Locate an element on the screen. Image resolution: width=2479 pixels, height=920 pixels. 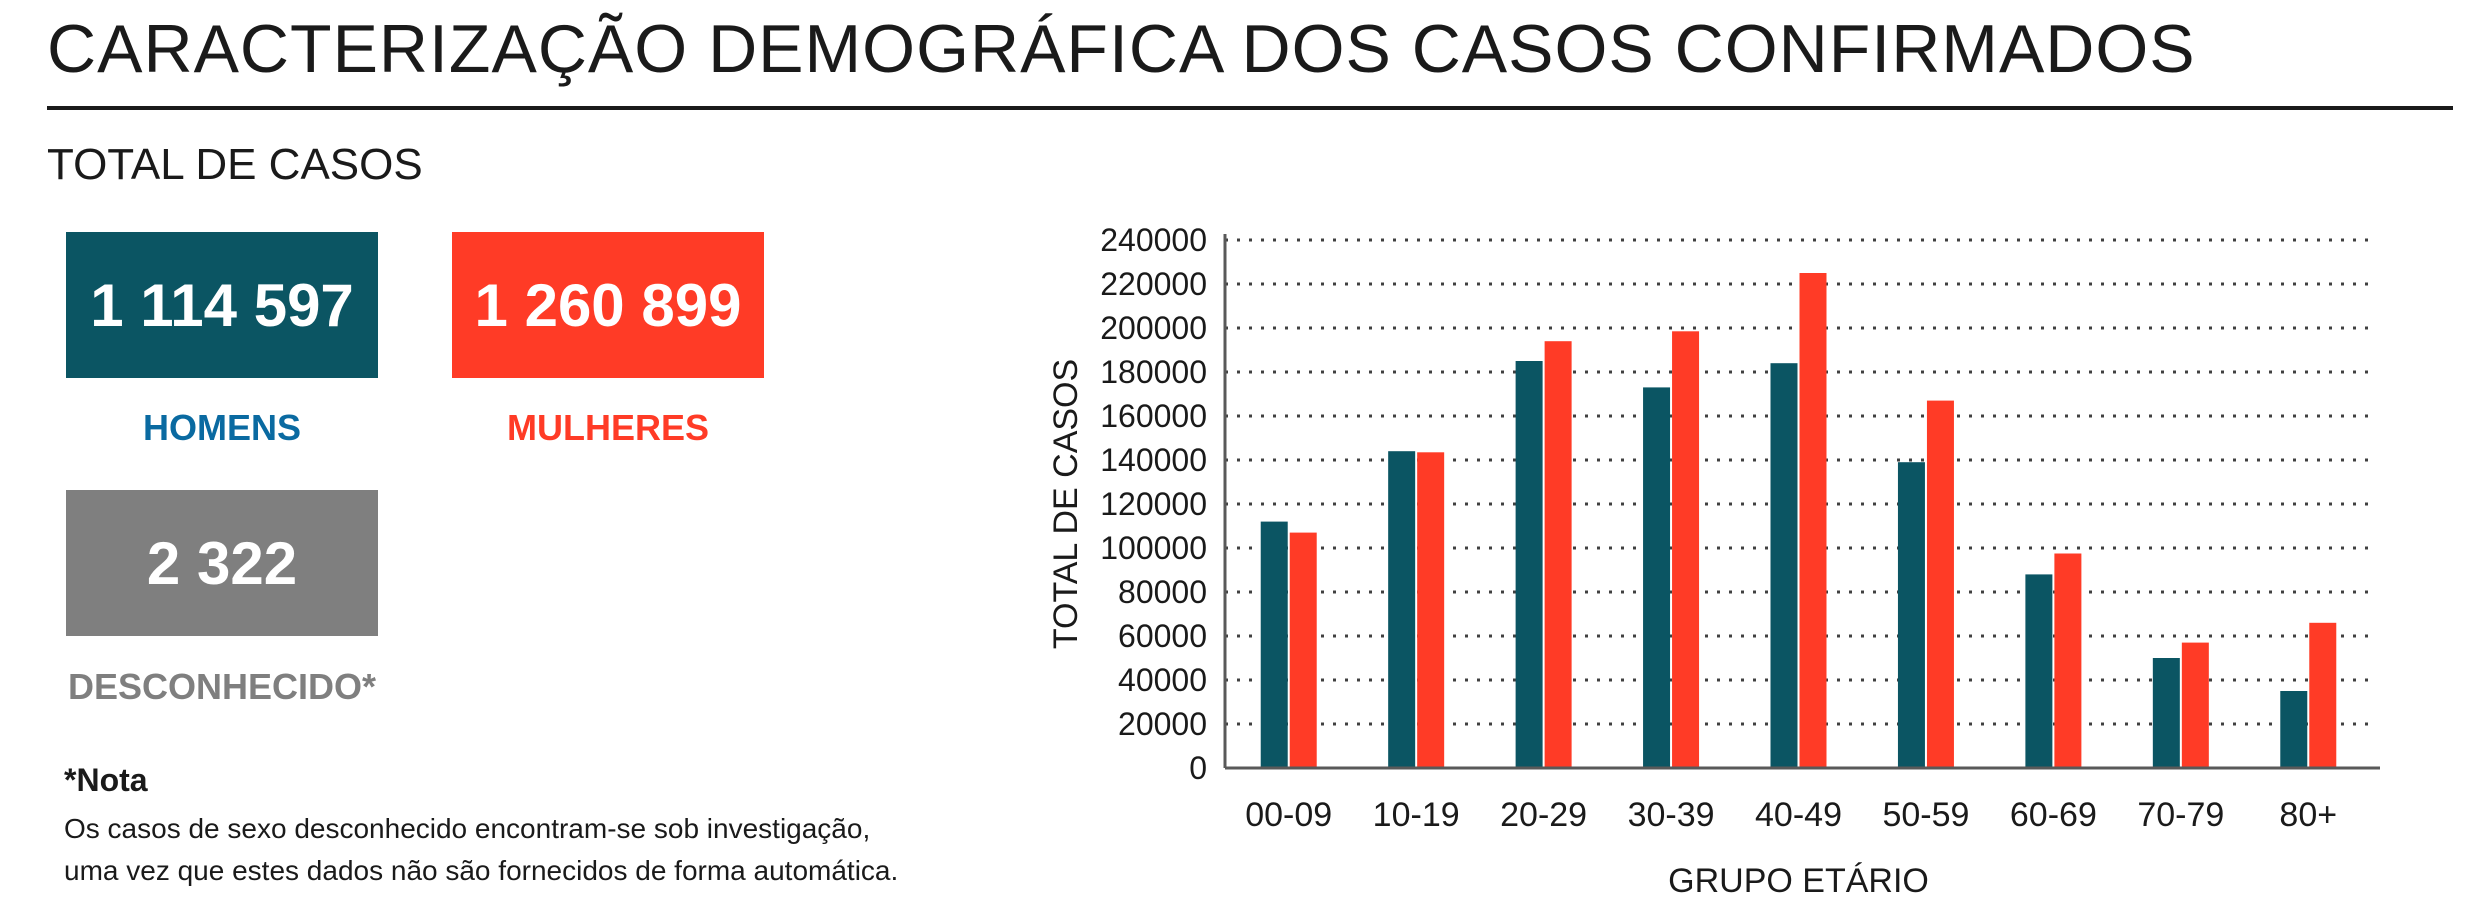
x-tick-label: 50-59 is located at coordinates (1925, 815).